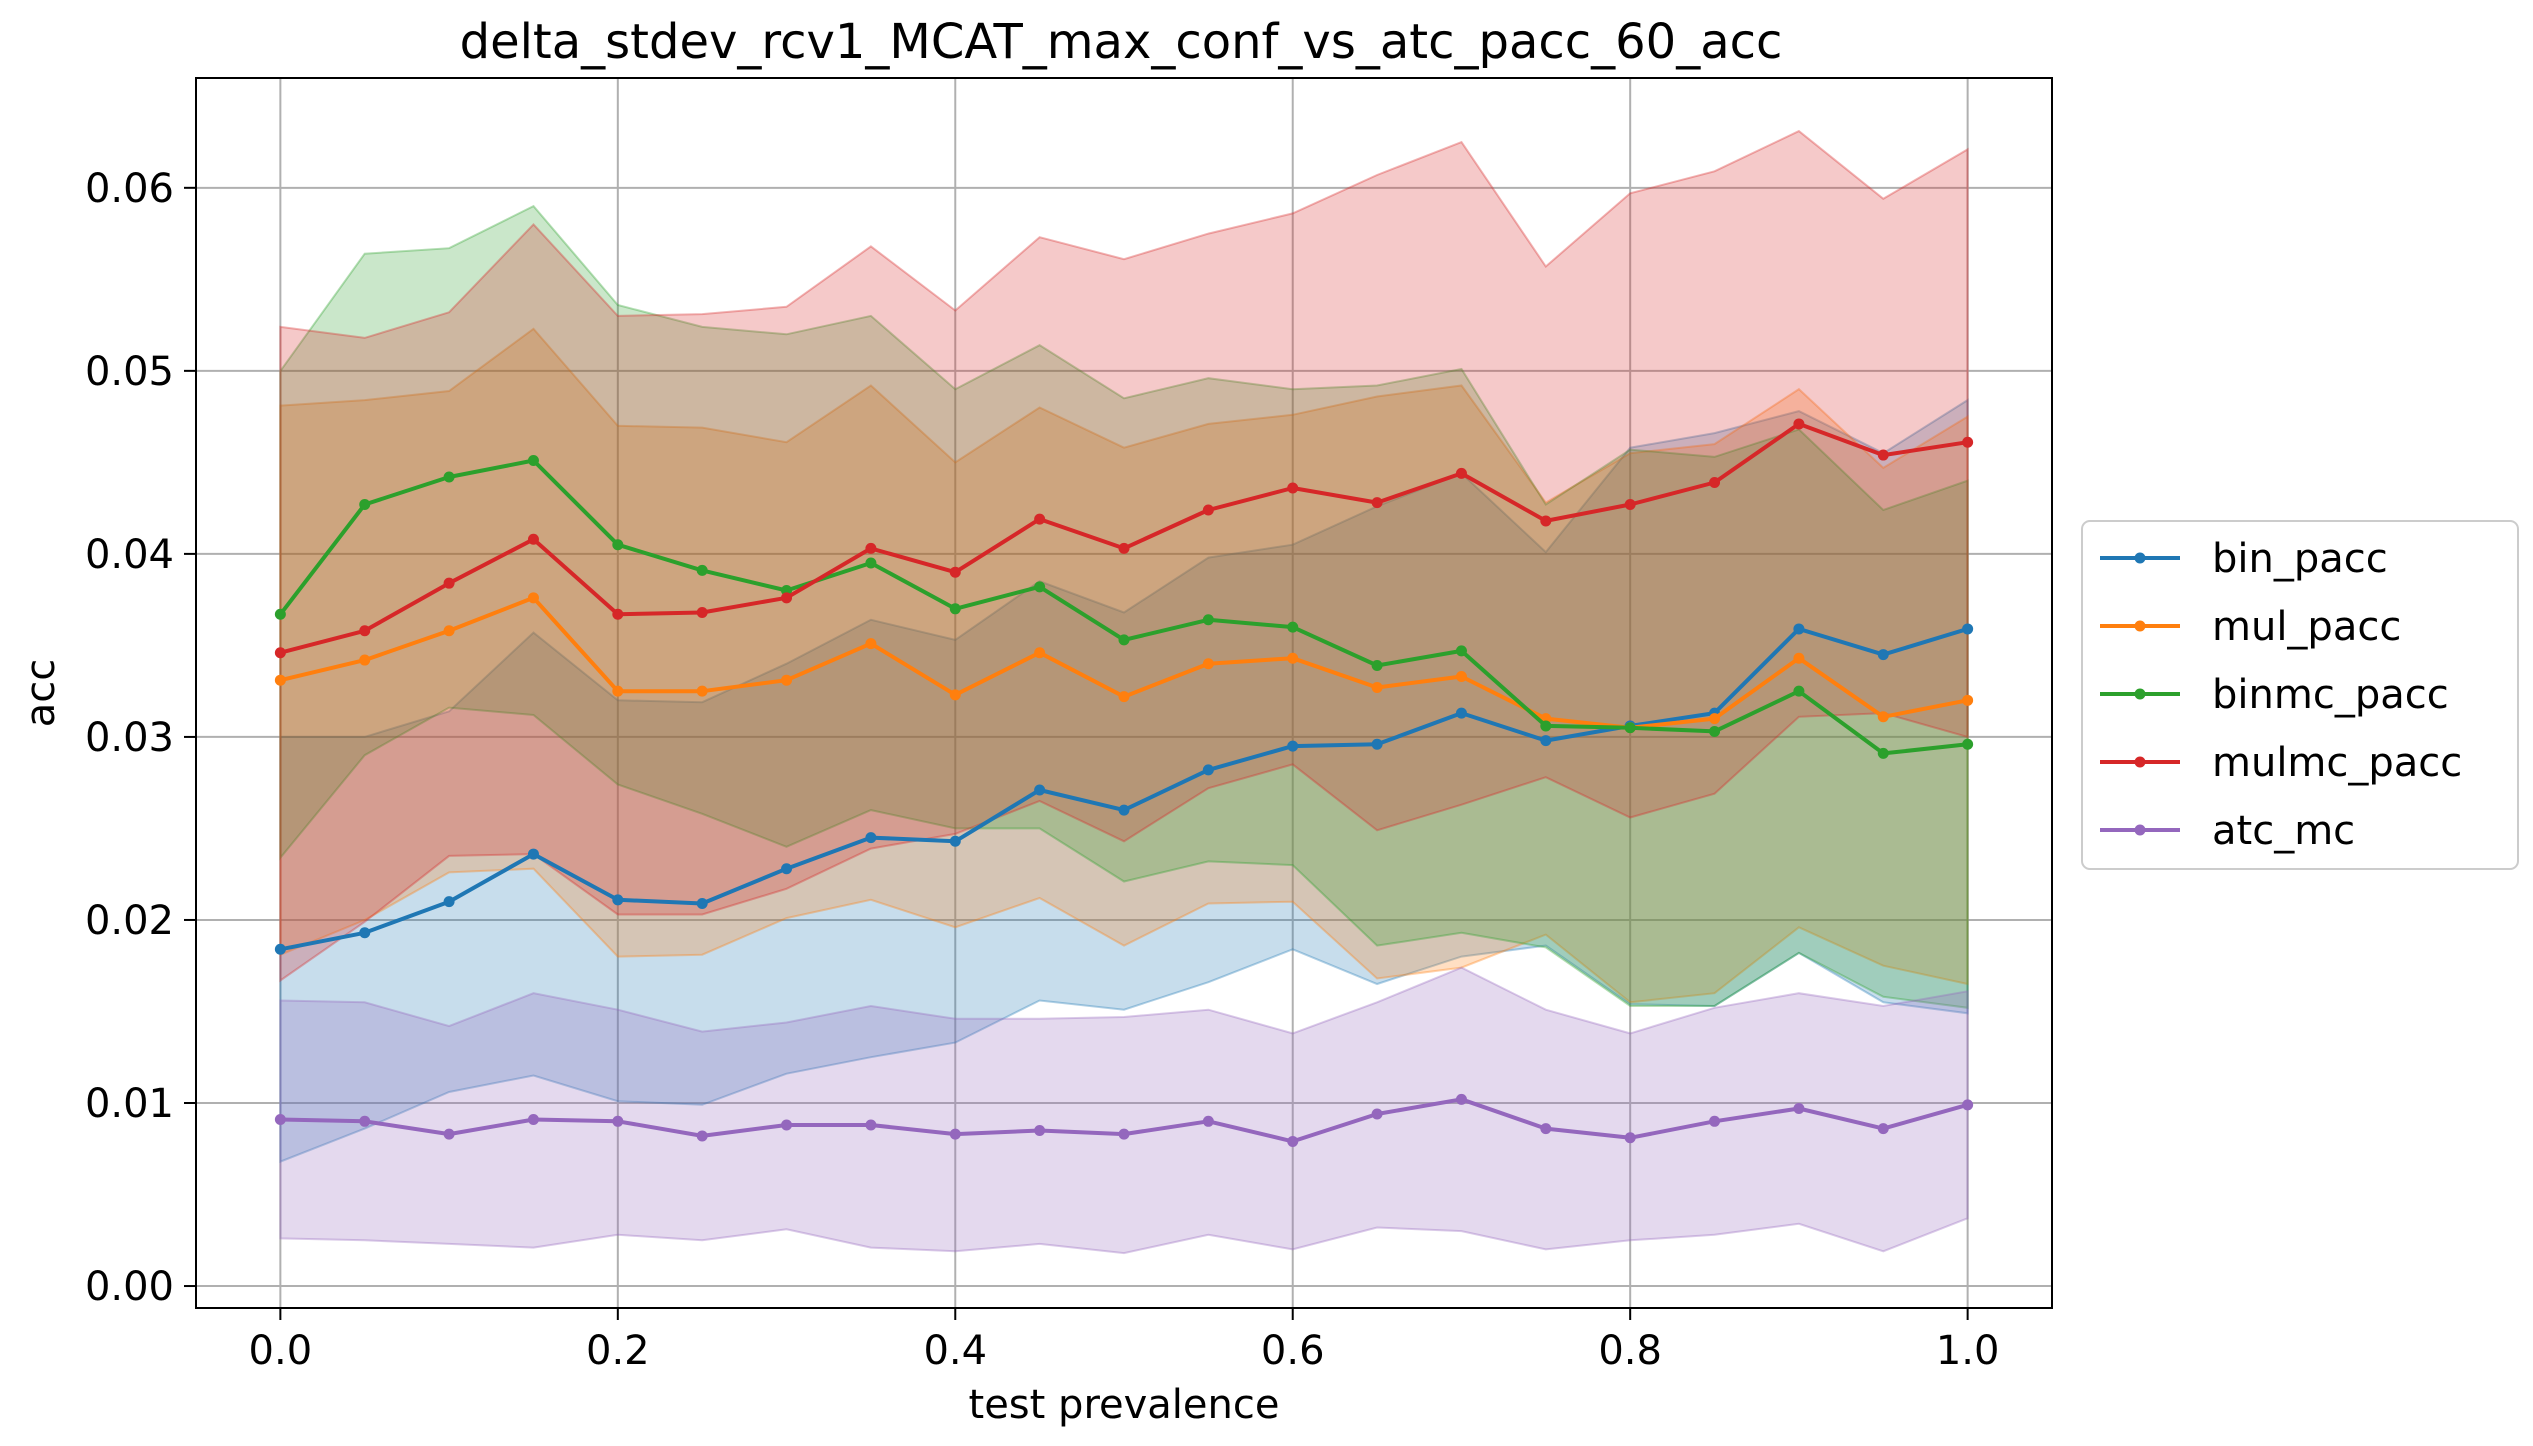  What do you see at coordinates (618, 1351) in the screenshot?
I see `x-tick-label: 0.2` at bounding box center [618, 1351].